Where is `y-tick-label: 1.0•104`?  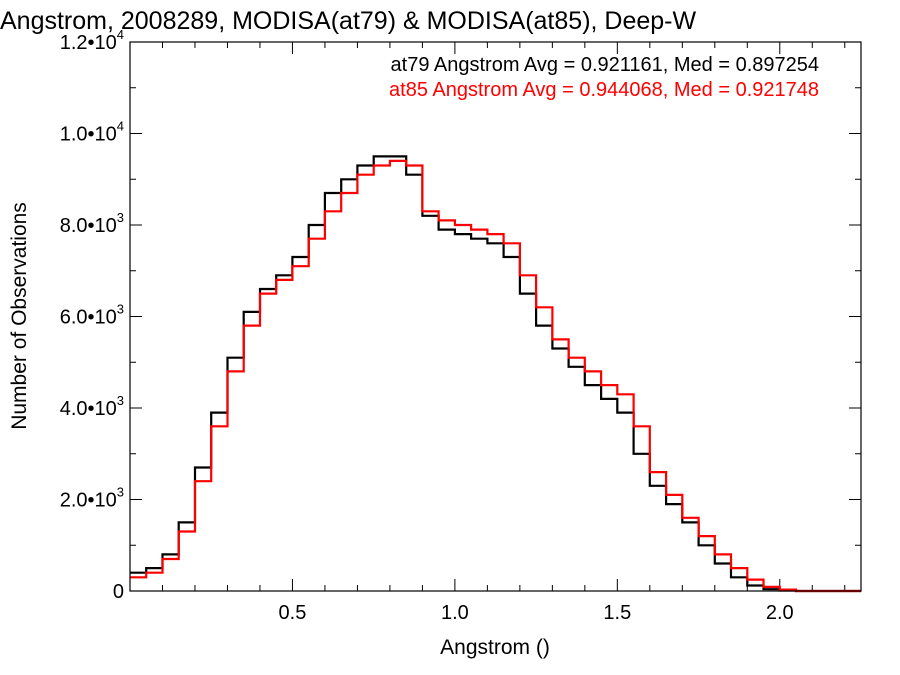
y-tick-label: 1.0•104 is located at coordinates (92, 132).